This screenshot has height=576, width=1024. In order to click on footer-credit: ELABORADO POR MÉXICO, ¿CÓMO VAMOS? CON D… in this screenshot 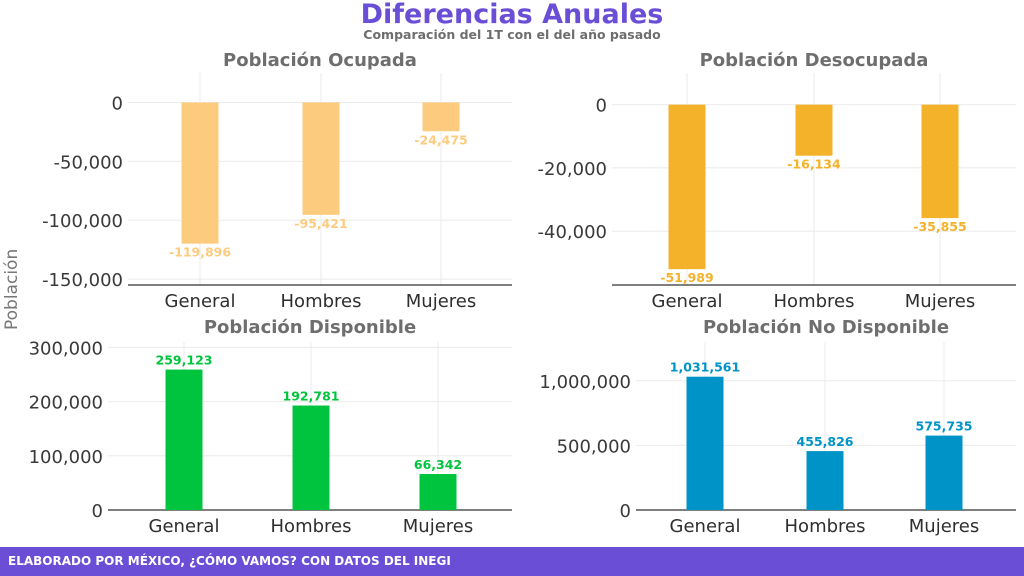, I will do `click(512, 561)`.